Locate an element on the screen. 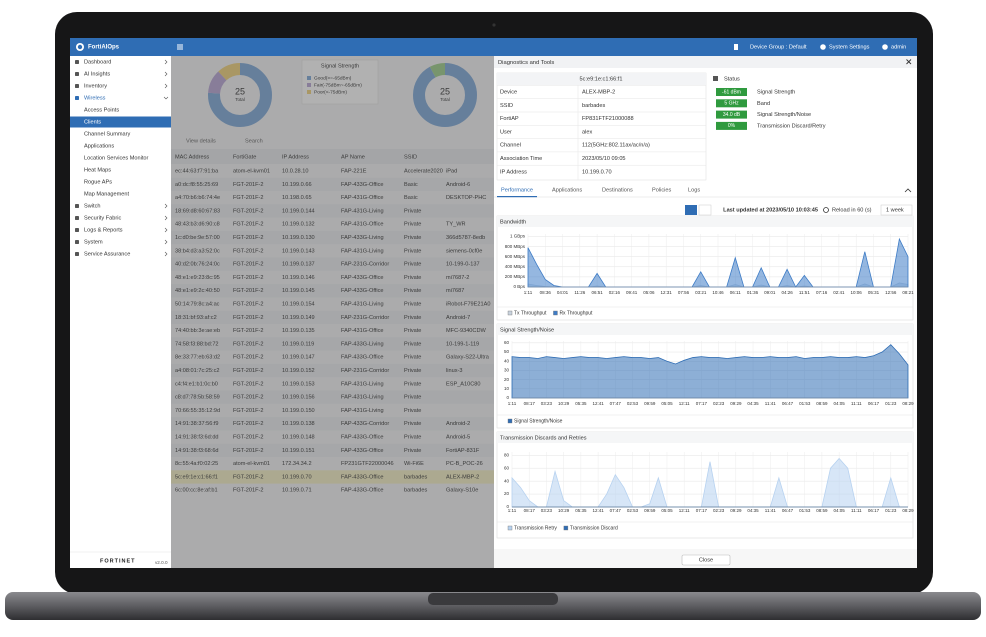 The image size is (986, 637). menu-item: Logs & Reports is located at coordinates (103, 230).